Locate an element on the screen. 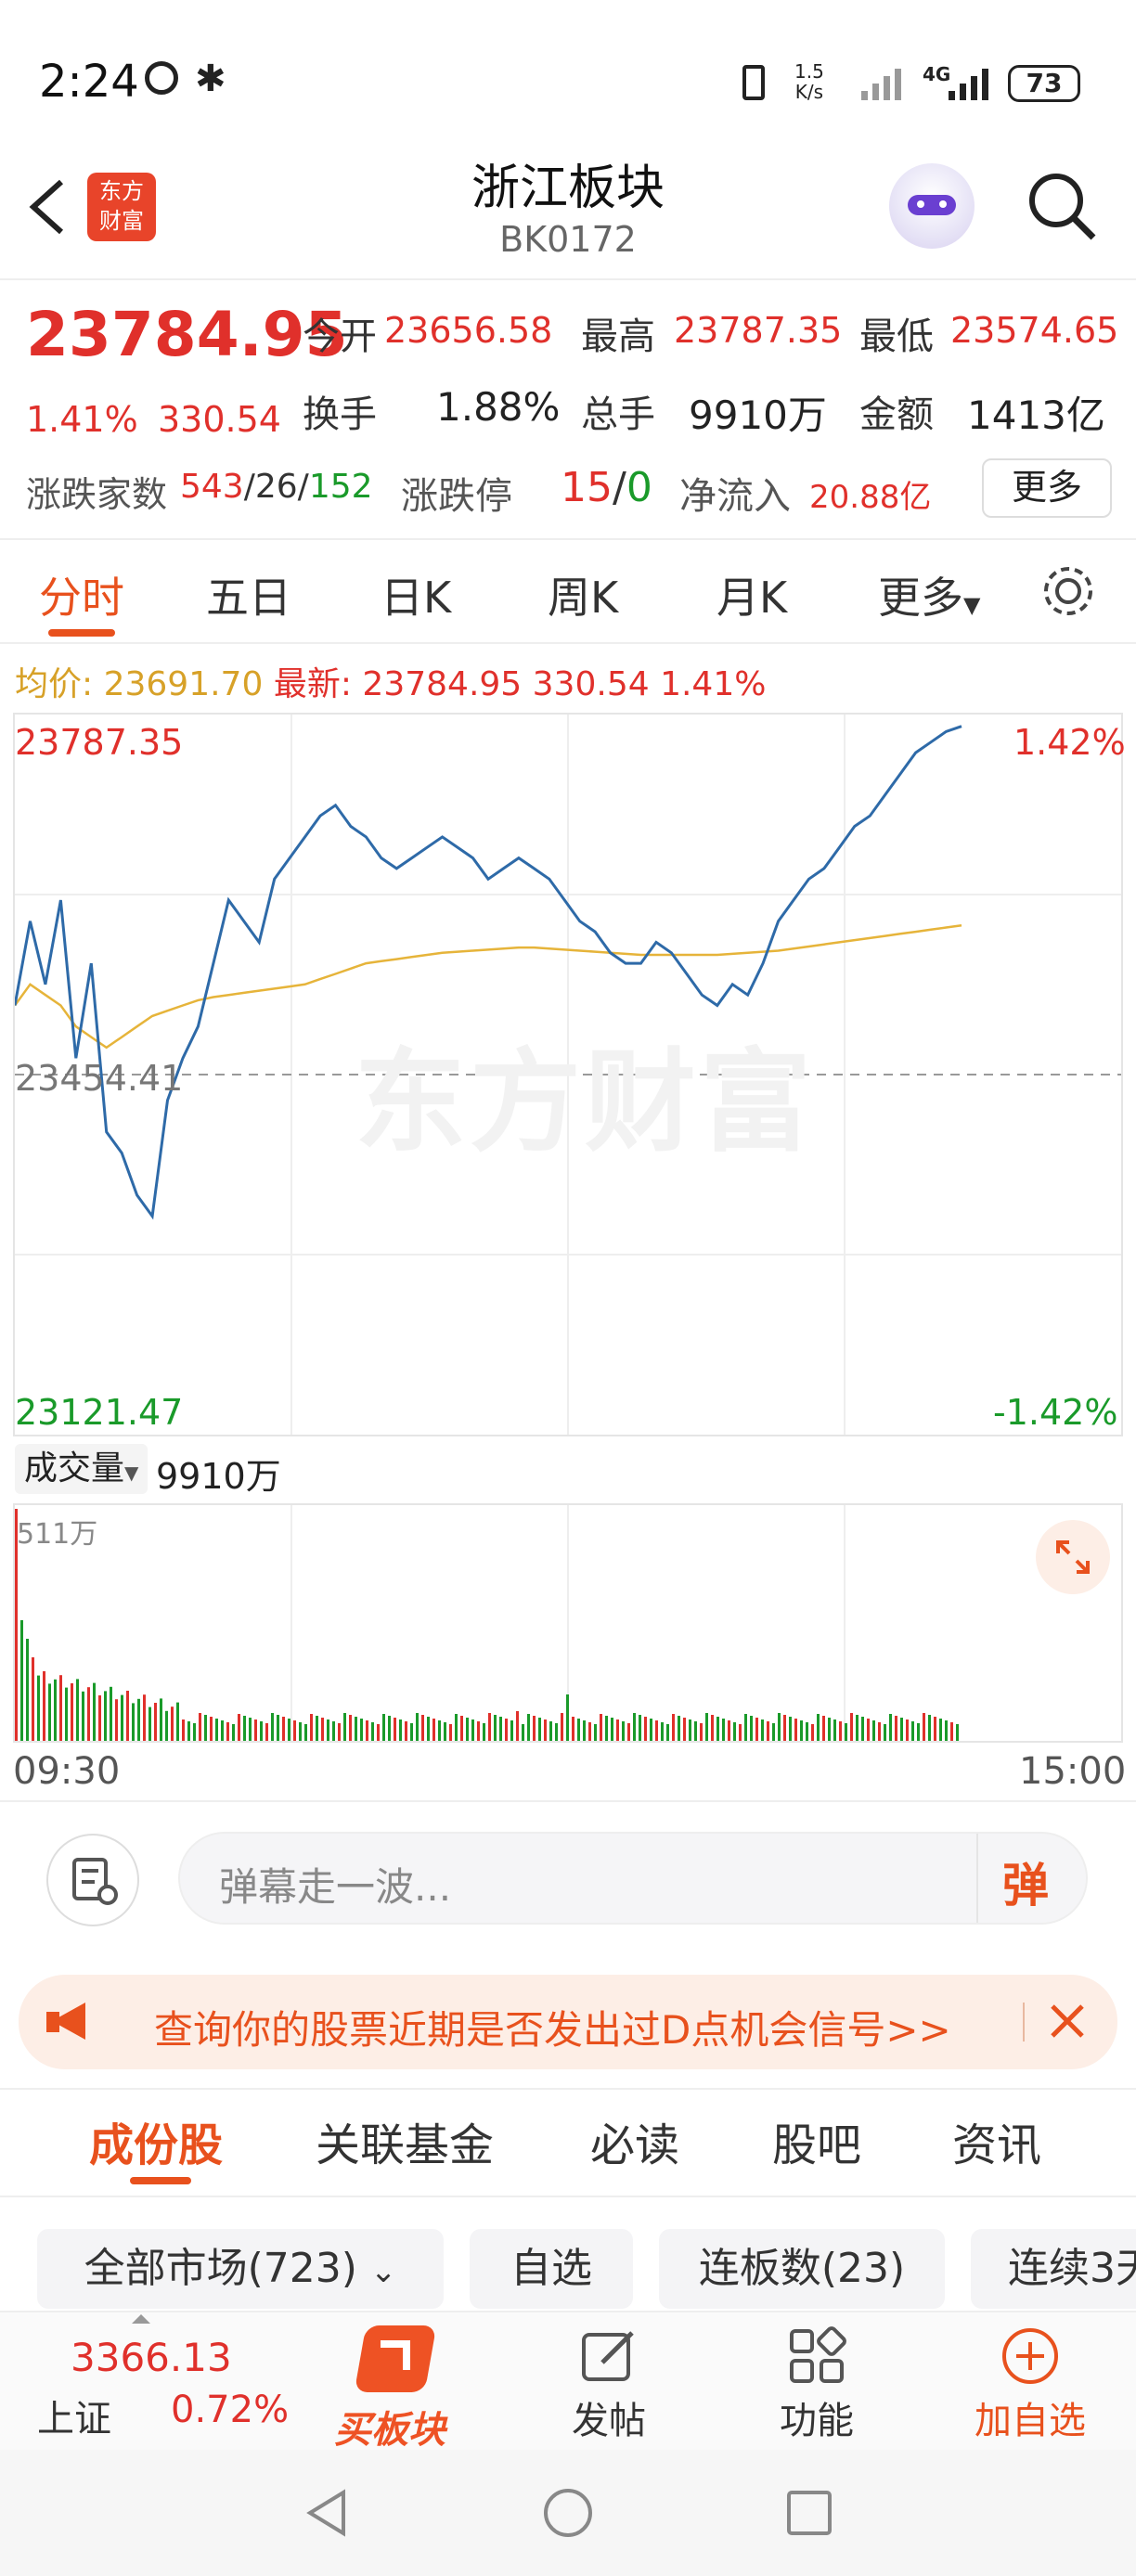 This screenshot has width=1136, height=2576. danmu-settings-button is located at coordinates (92, 1880).